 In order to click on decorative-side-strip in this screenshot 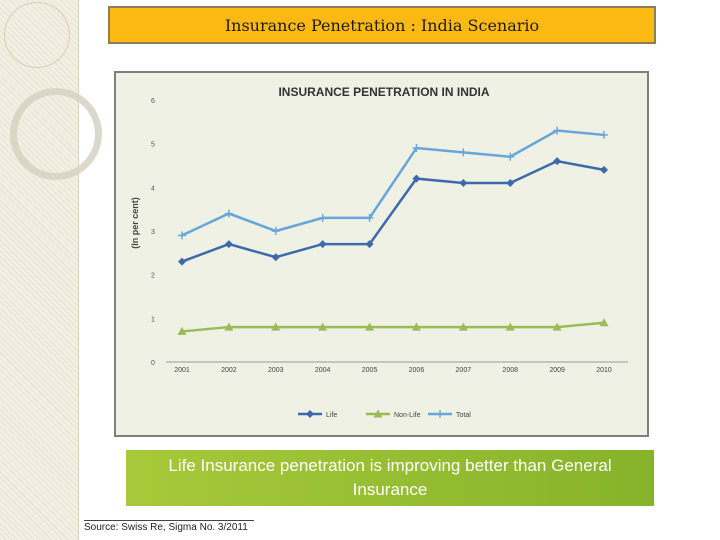, I will do `click(51, 270)`.